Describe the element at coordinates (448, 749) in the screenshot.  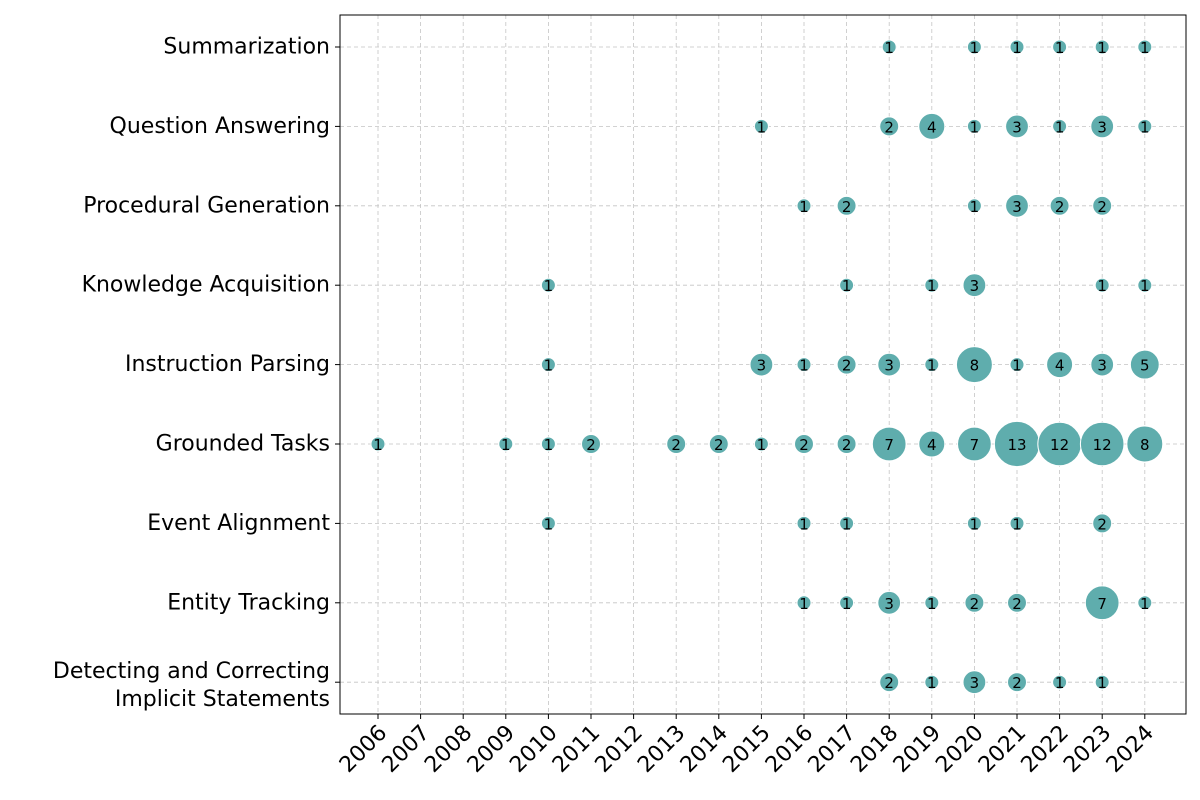
I see `x-tick-label: 2008` at that location.